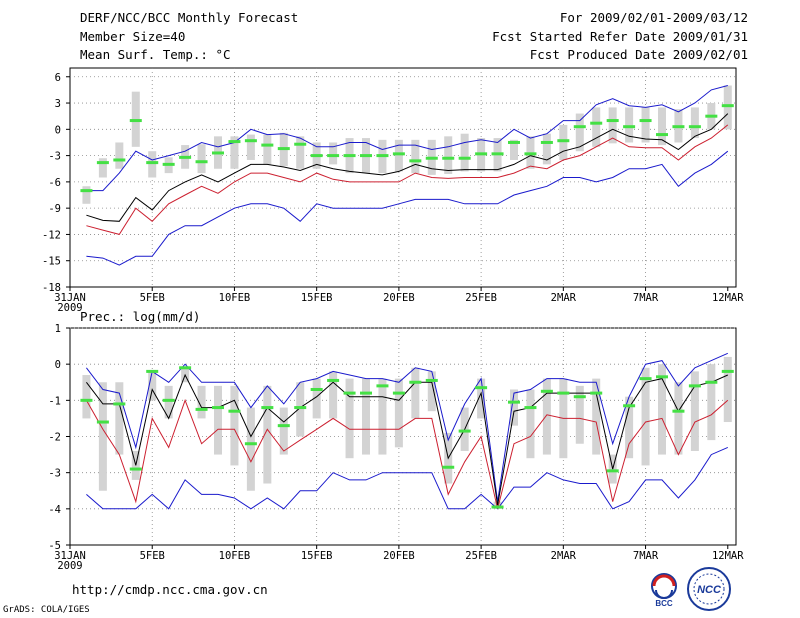 The image size is (800, 618). Describe the element at coordinates (58, 130) in the screenshot. I see `temp-ytick-label: 0` at that location.